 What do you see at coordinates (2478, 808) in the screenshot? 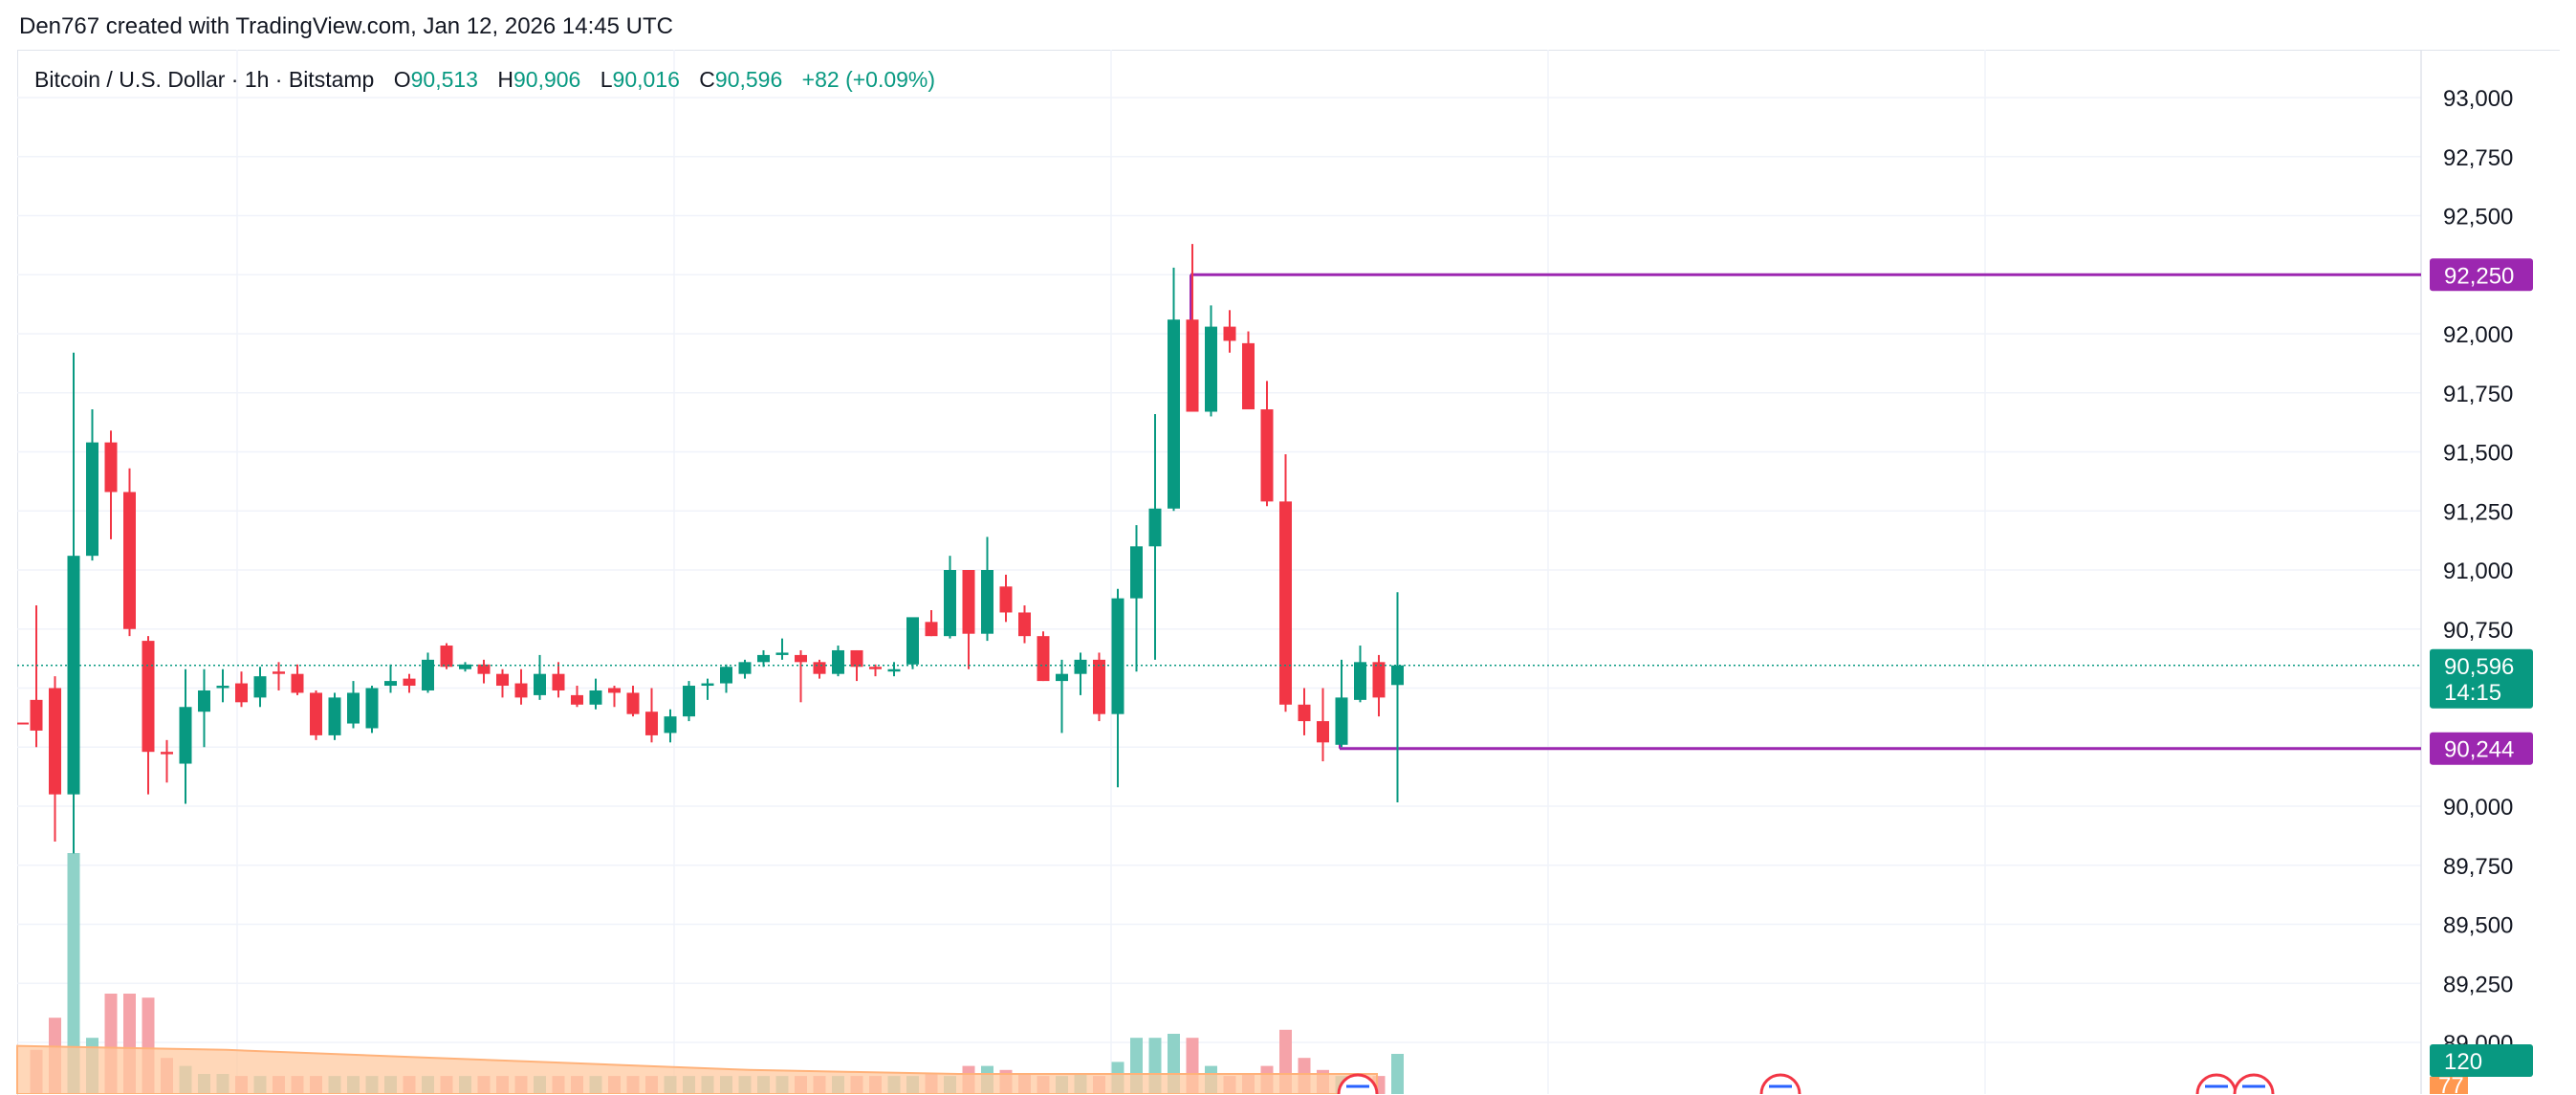
I see `price-axis-tick-label: 90,000` at bounding box center [2478, 808].